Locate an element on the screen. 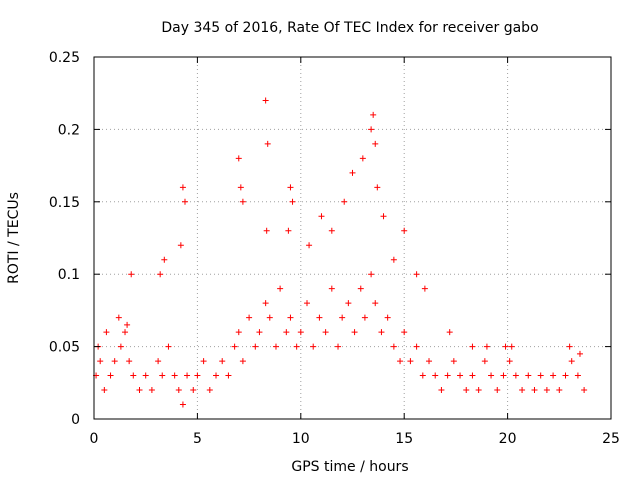 Image resolution: width=640 pixels, height=480 pixels. x-tick-label: 25 is located at coordinates (611, 439).